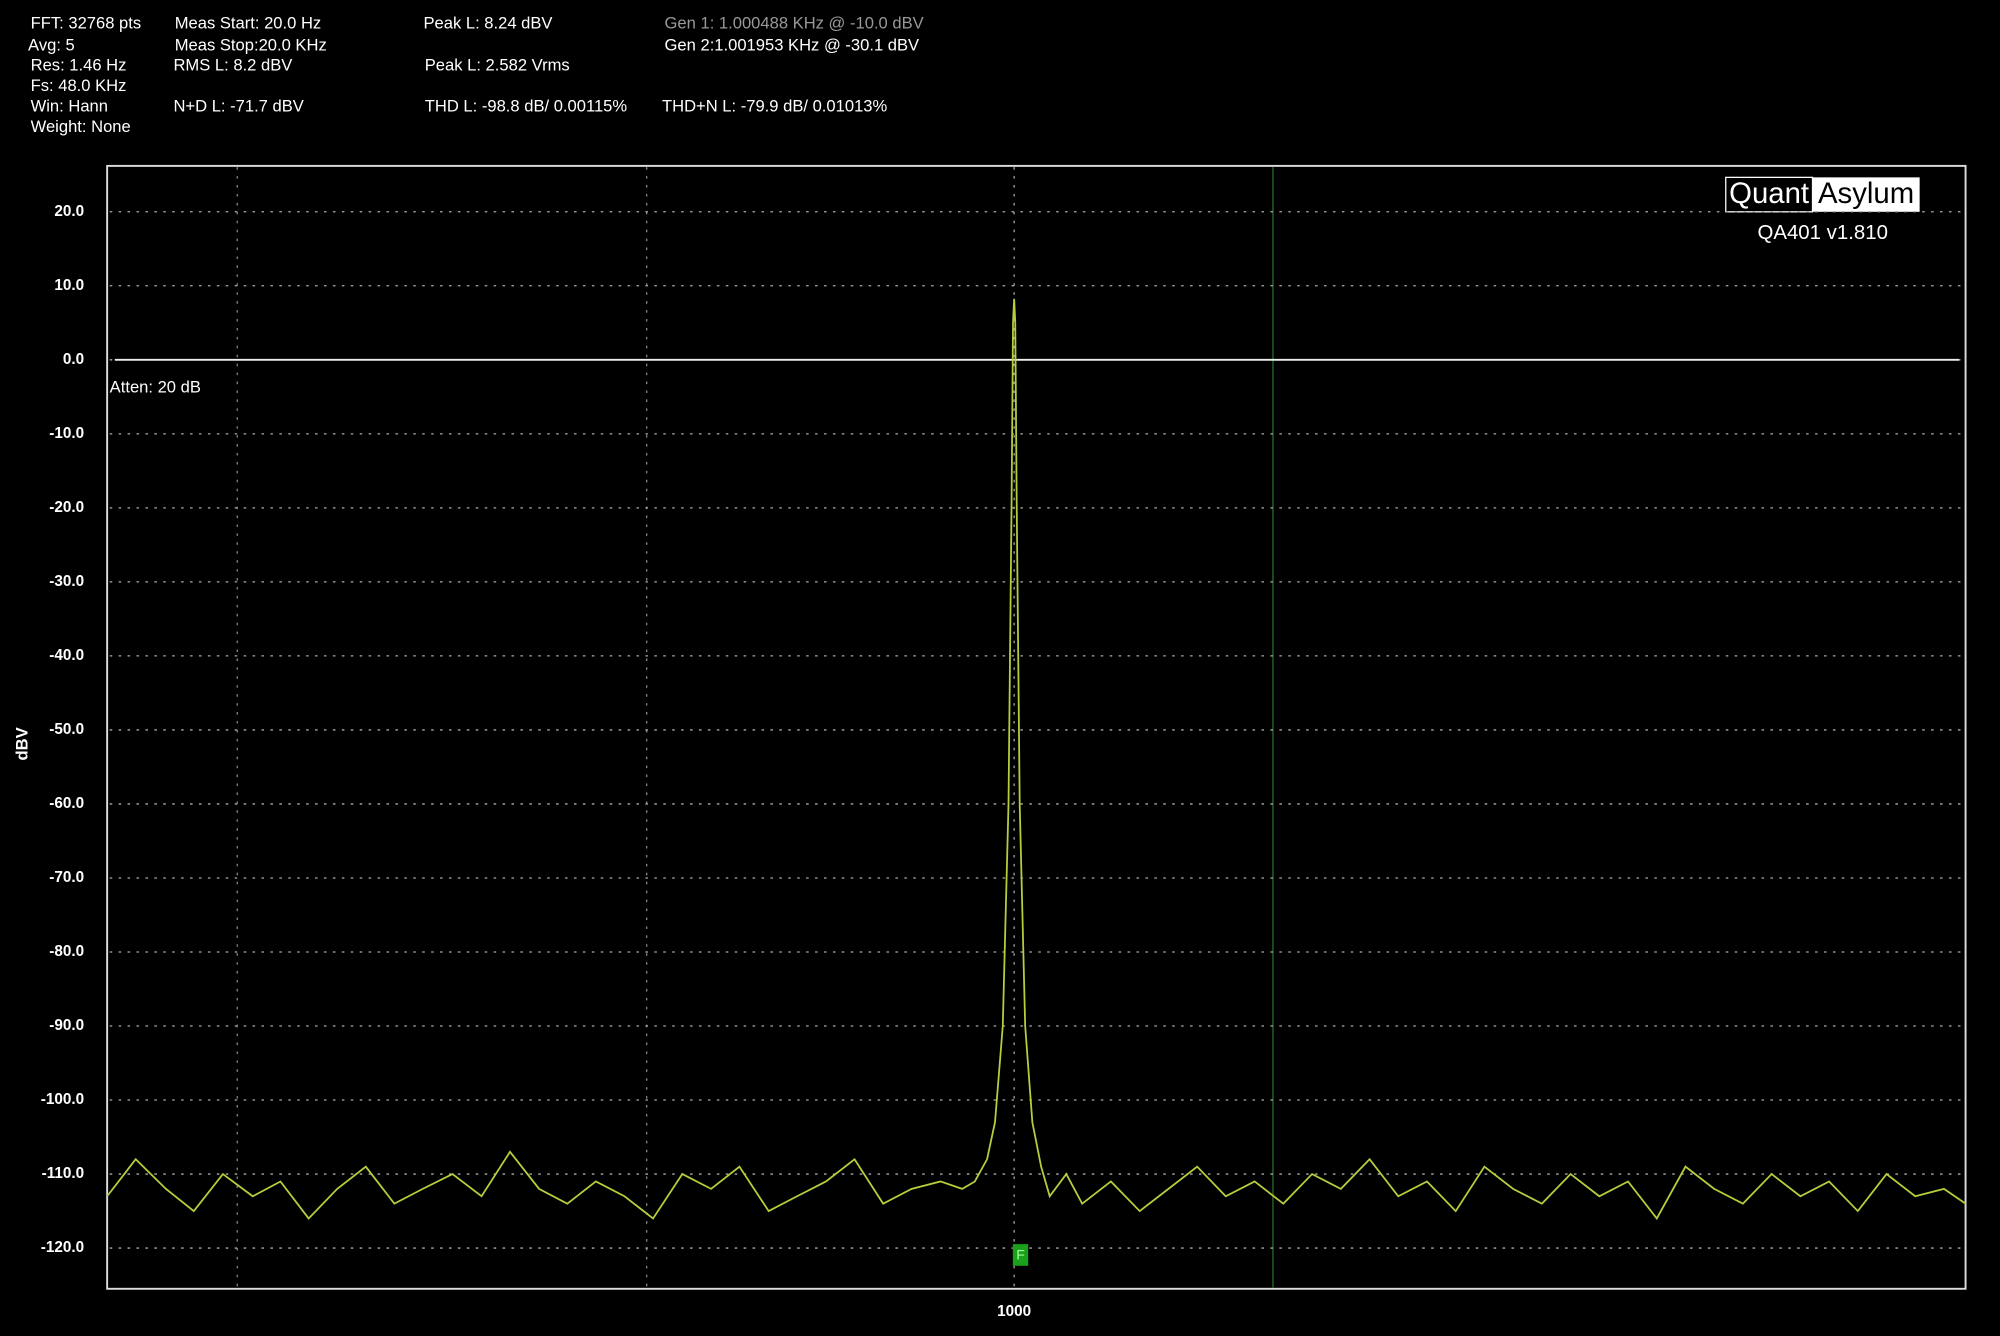 The image size is (2000, 1336). What do you see at coordinates (248, 23) in the screenshot?
I see `readout: Meas Start: 20.0 Hz` at bounding box center [248, 23].